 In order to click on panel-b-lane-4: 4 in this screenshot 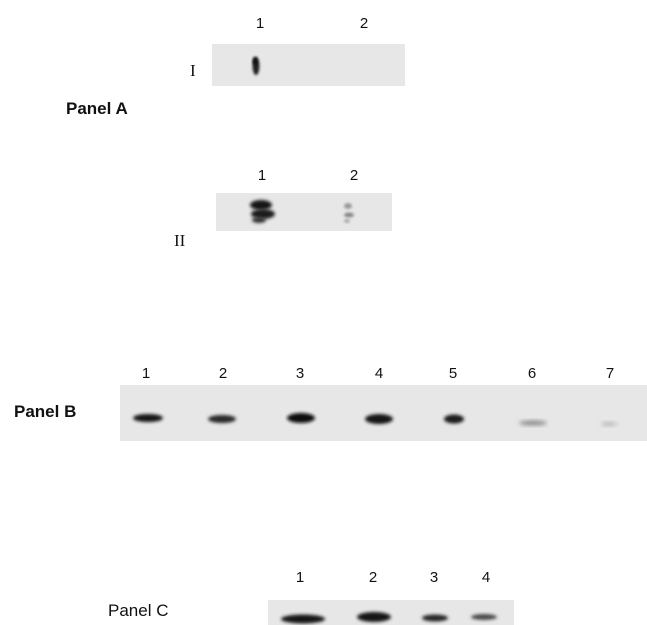, I will do `click(379, 373)`.